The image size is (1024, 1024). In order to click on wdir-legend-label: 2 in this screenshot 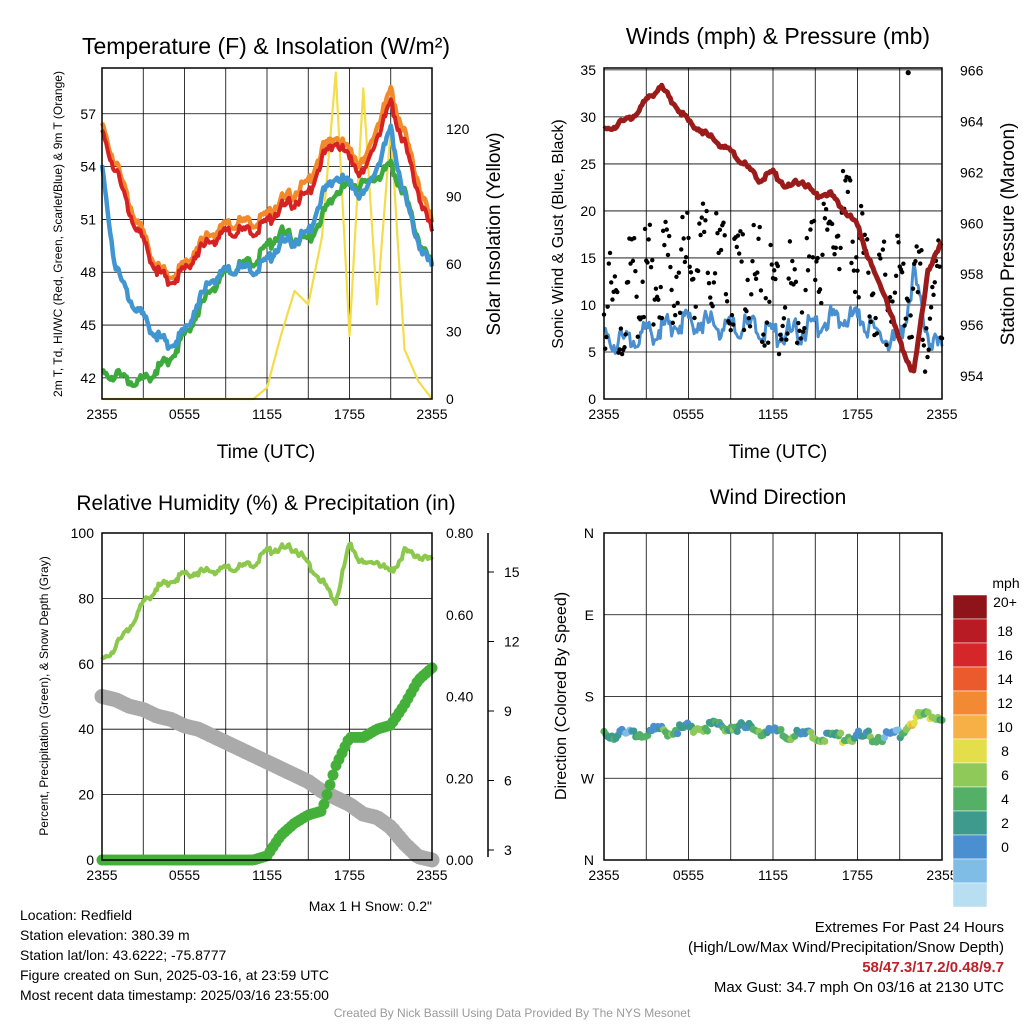, I will do `click(1005, 823)`.